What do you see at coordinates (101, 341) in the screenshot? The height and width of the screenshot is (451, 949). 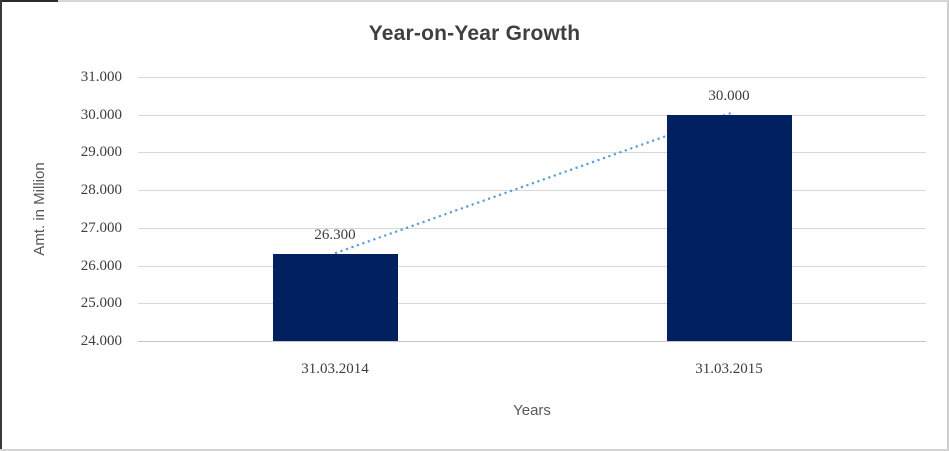 I see `y-tick-label: 24.000` at bounding box center [101, 341].